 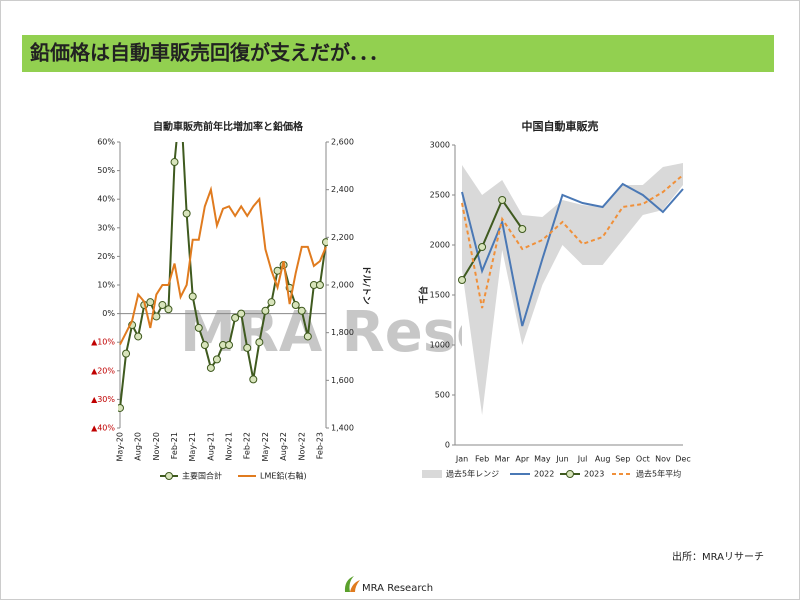 What do you see at coordinates (447, 445) in the screenshot?
I see `y-tick-label: 0` at bounding box center [447, 445].